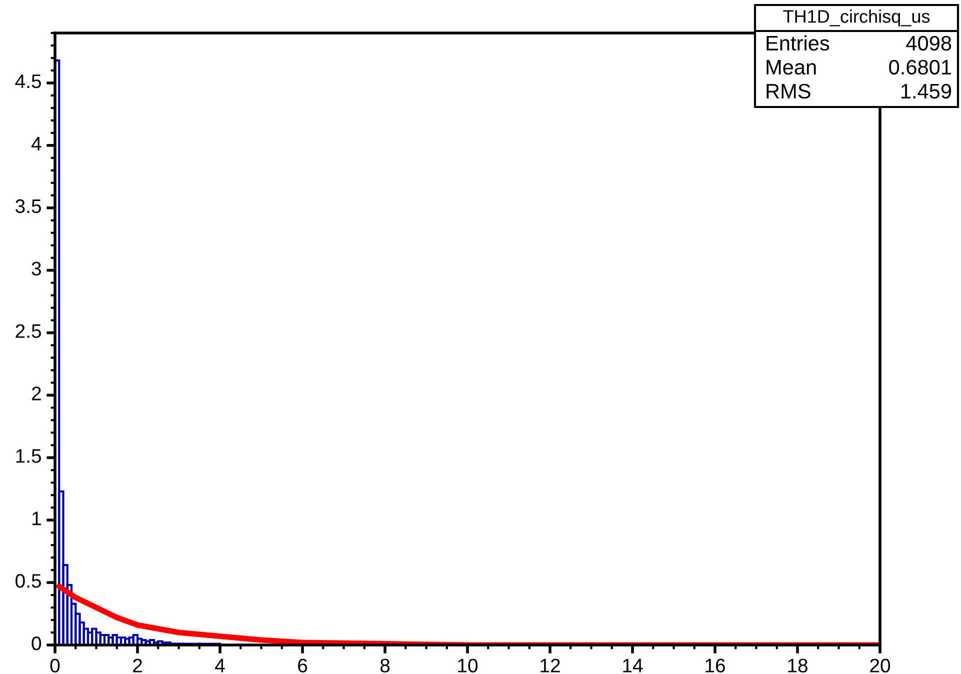  I want to click on y-tick-label: 4.5, so click(28, 81).